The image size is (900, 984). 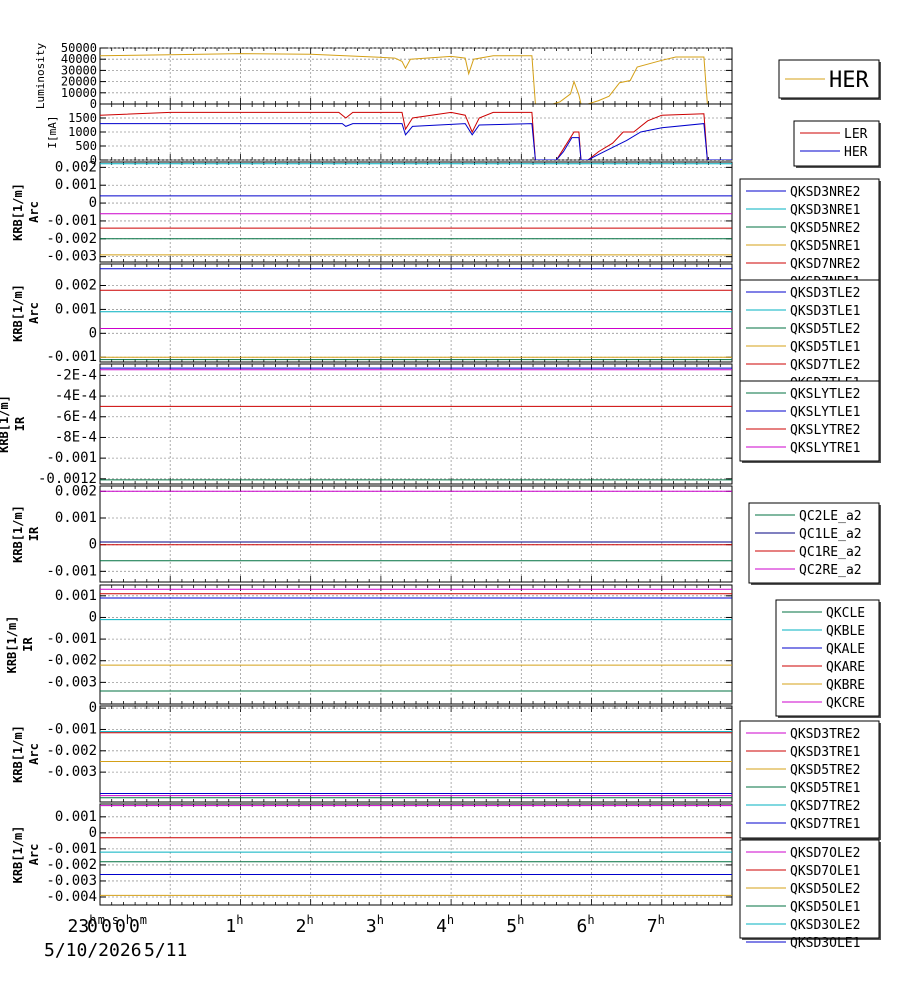 I want to click on series-line-HER, so click(x=416, y=141).